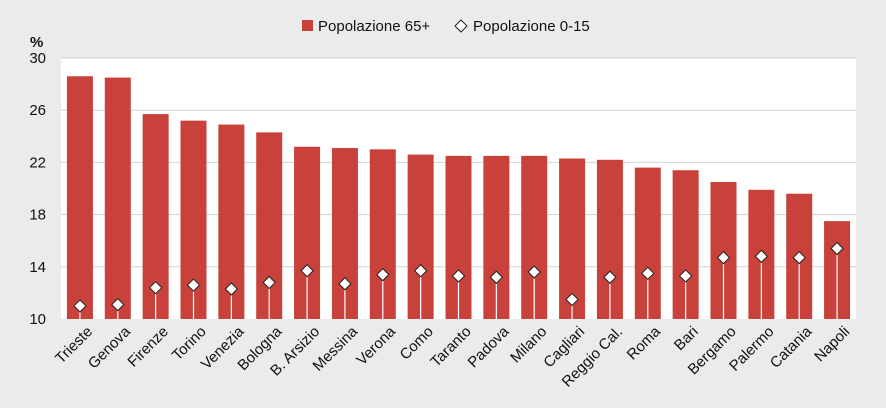 This screenshot has height=408, width=886. I want to click on marker-bari, so click(685, 276).